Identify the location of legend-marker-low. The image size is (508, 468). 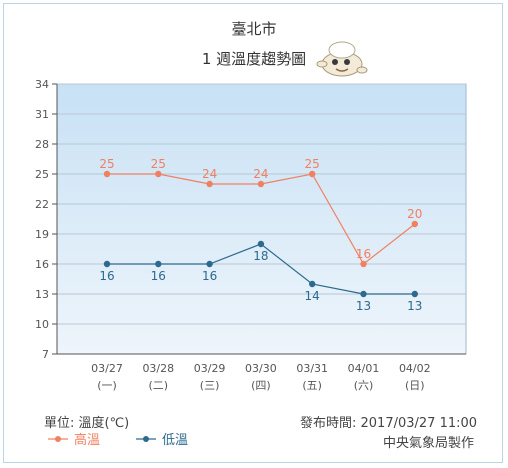
(146, 439).